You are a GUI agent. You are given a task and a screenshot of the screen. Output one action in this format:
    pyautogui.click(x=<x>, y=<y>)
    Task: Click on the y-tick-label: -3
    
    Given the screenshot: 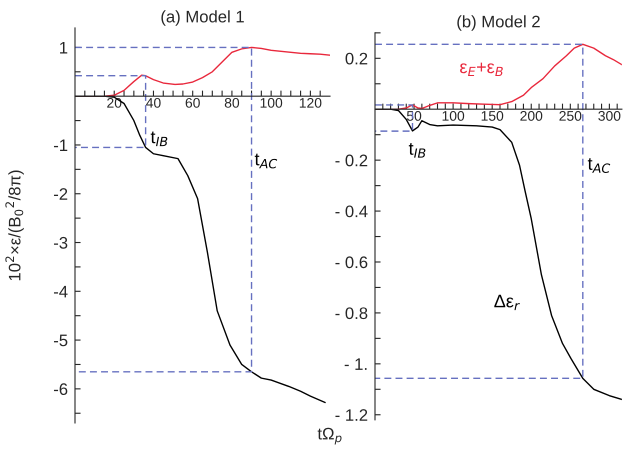 What is the action you would take?
    pyautogui.click(x=61, y=242)
    